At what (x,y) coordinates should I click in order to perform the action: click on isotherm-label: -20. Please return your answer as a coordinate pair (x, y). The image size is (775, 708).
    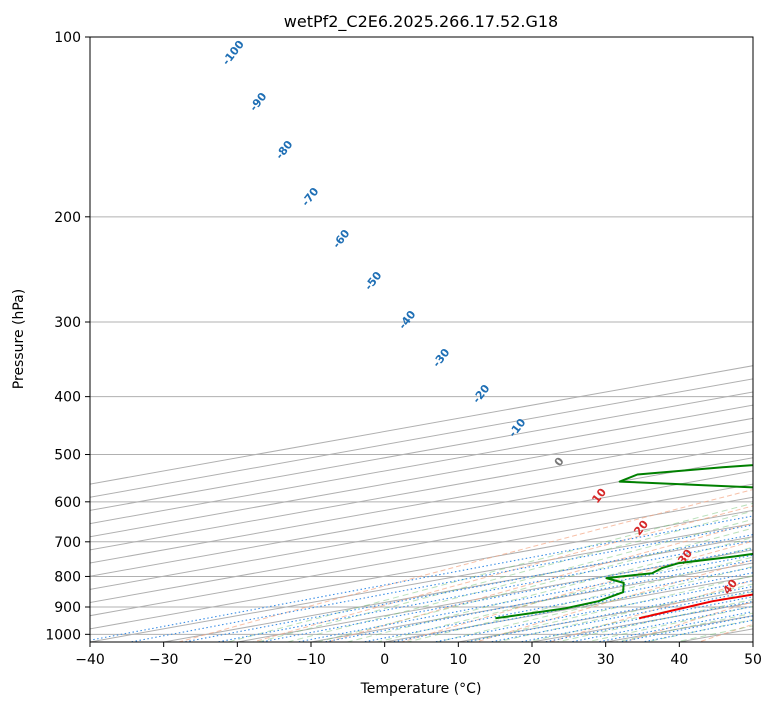
    Looking at the image, I should click on (481, 394).